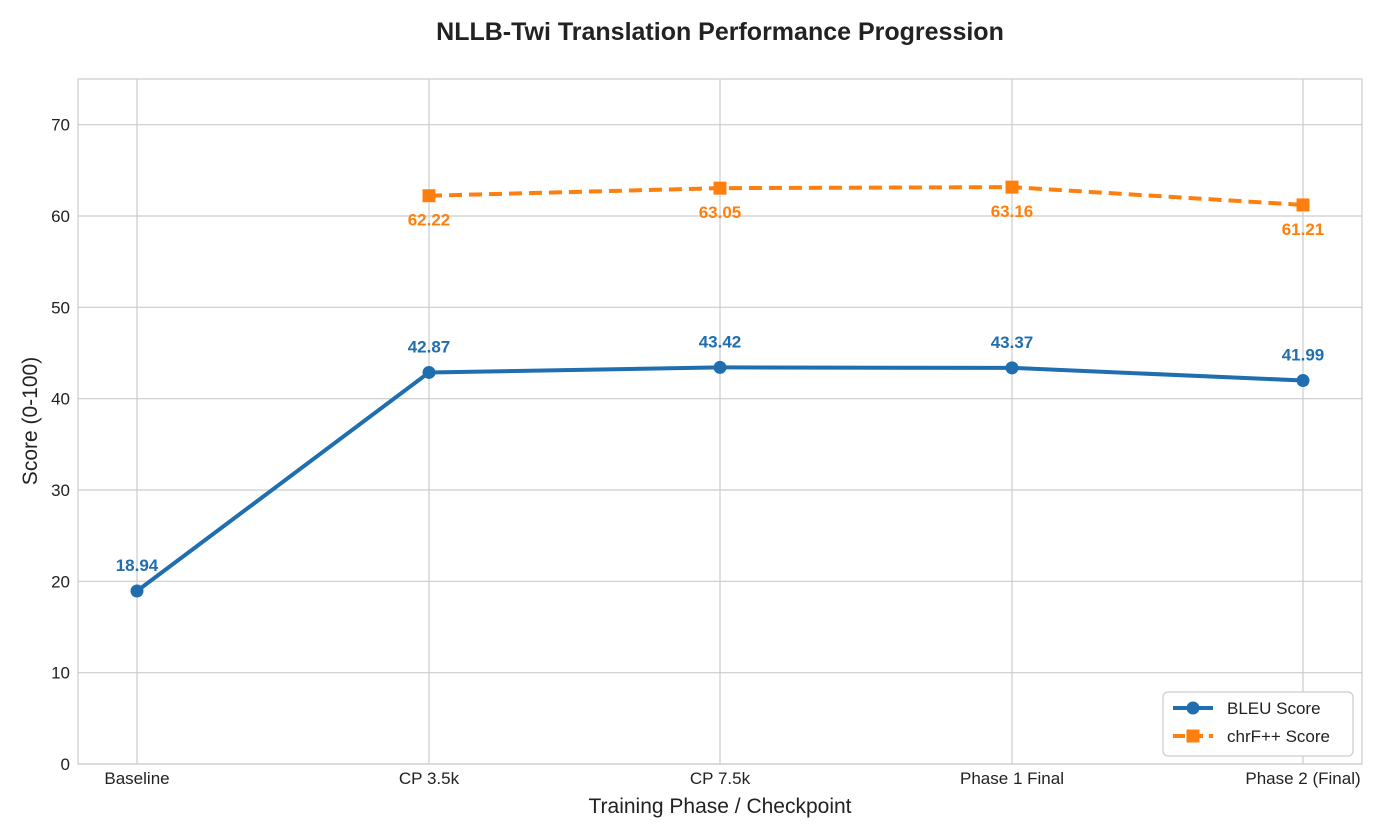 This screenshot has height=840, width=1400. I want to click on y-tick-label: 70, so click(60, 125).